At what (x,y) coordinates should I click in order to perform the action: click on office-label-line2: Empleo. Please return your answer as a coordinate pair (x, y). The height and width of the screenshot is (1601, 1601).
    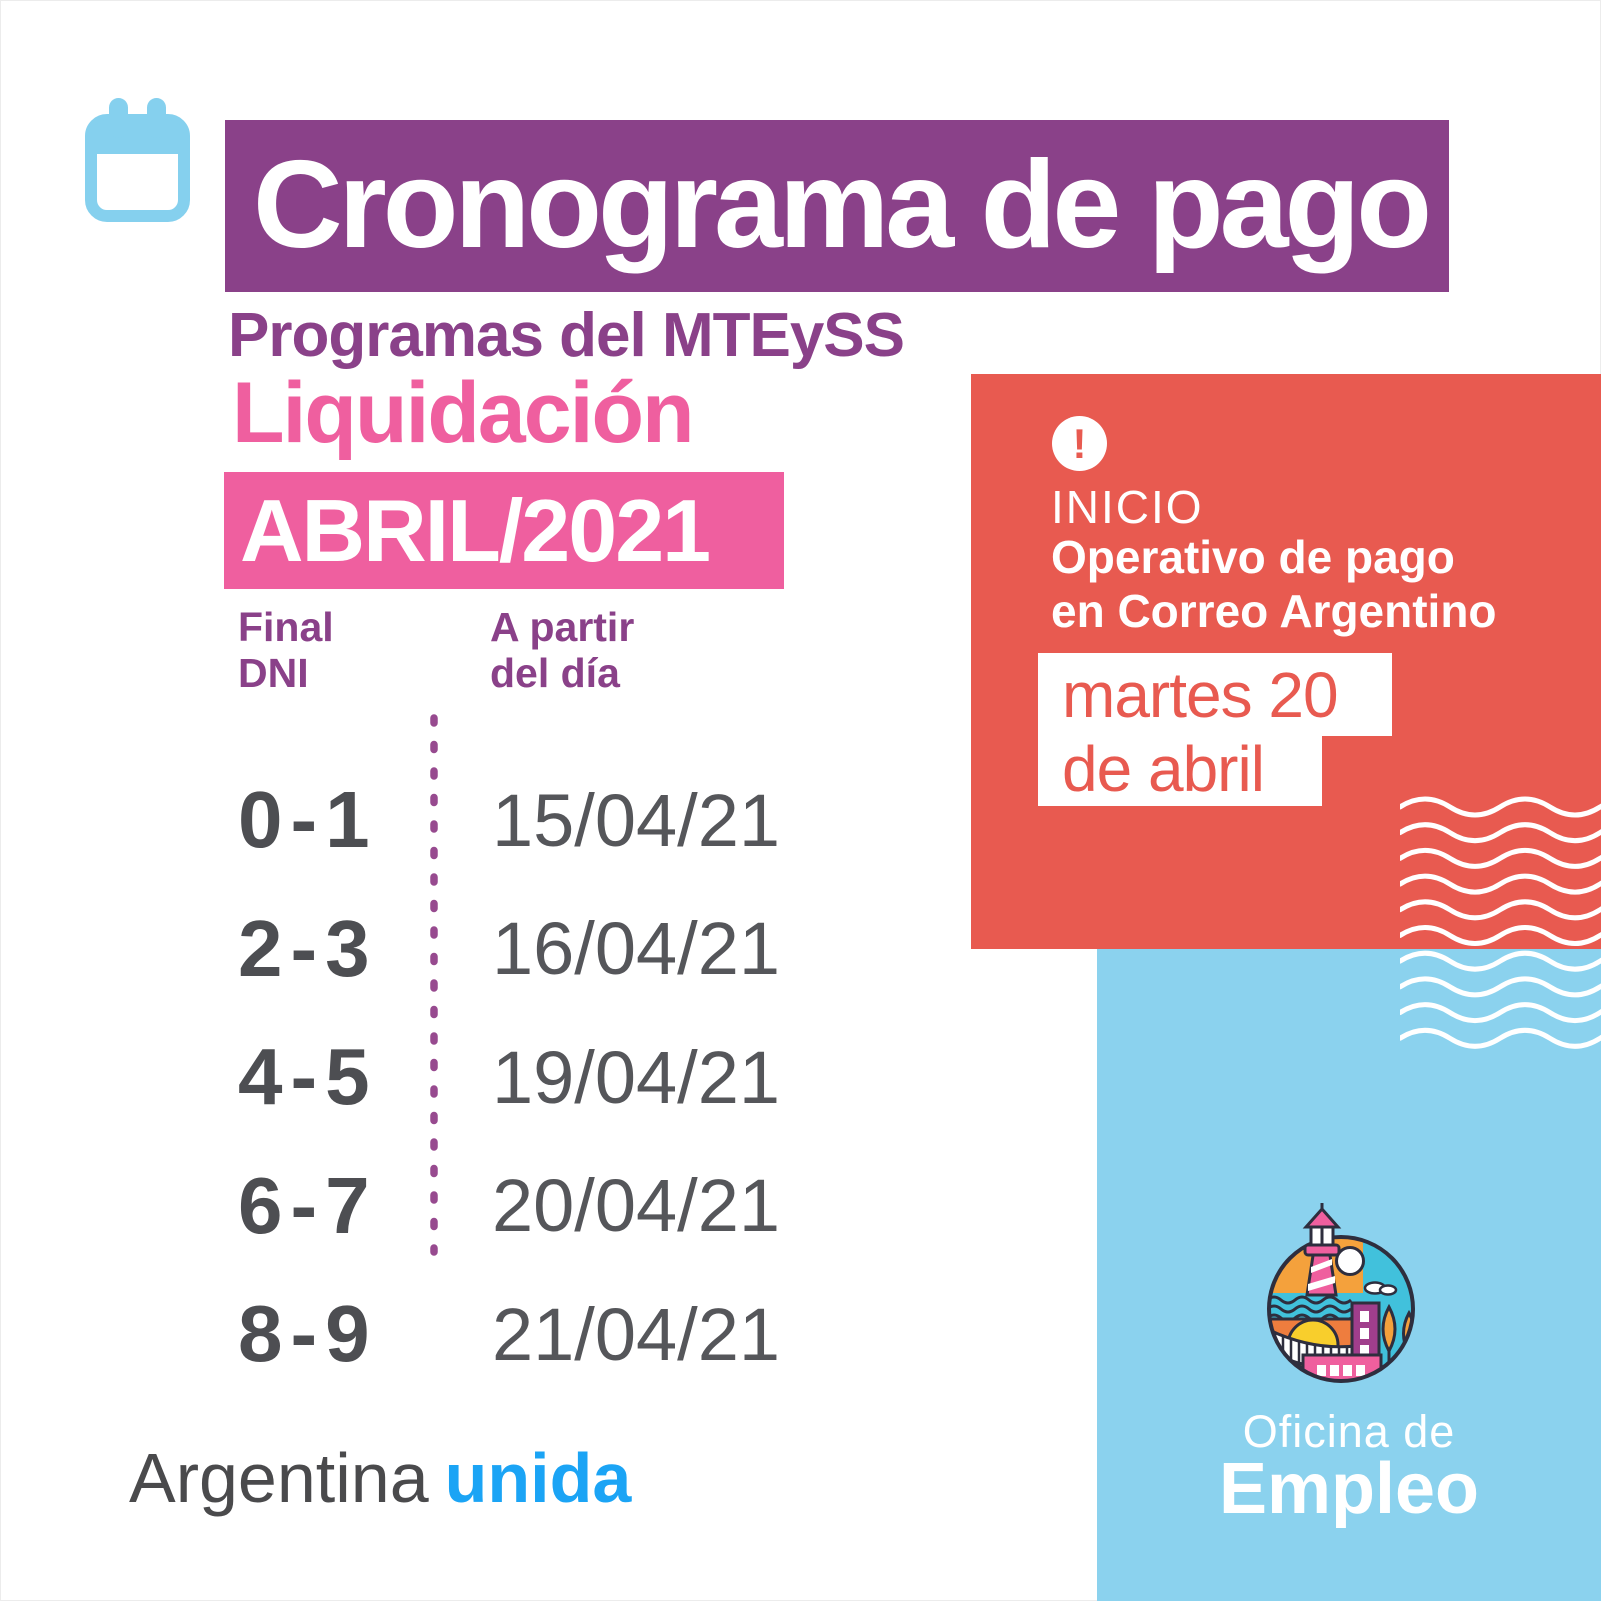
    Looking at the image, I should click on (1349, 1489).